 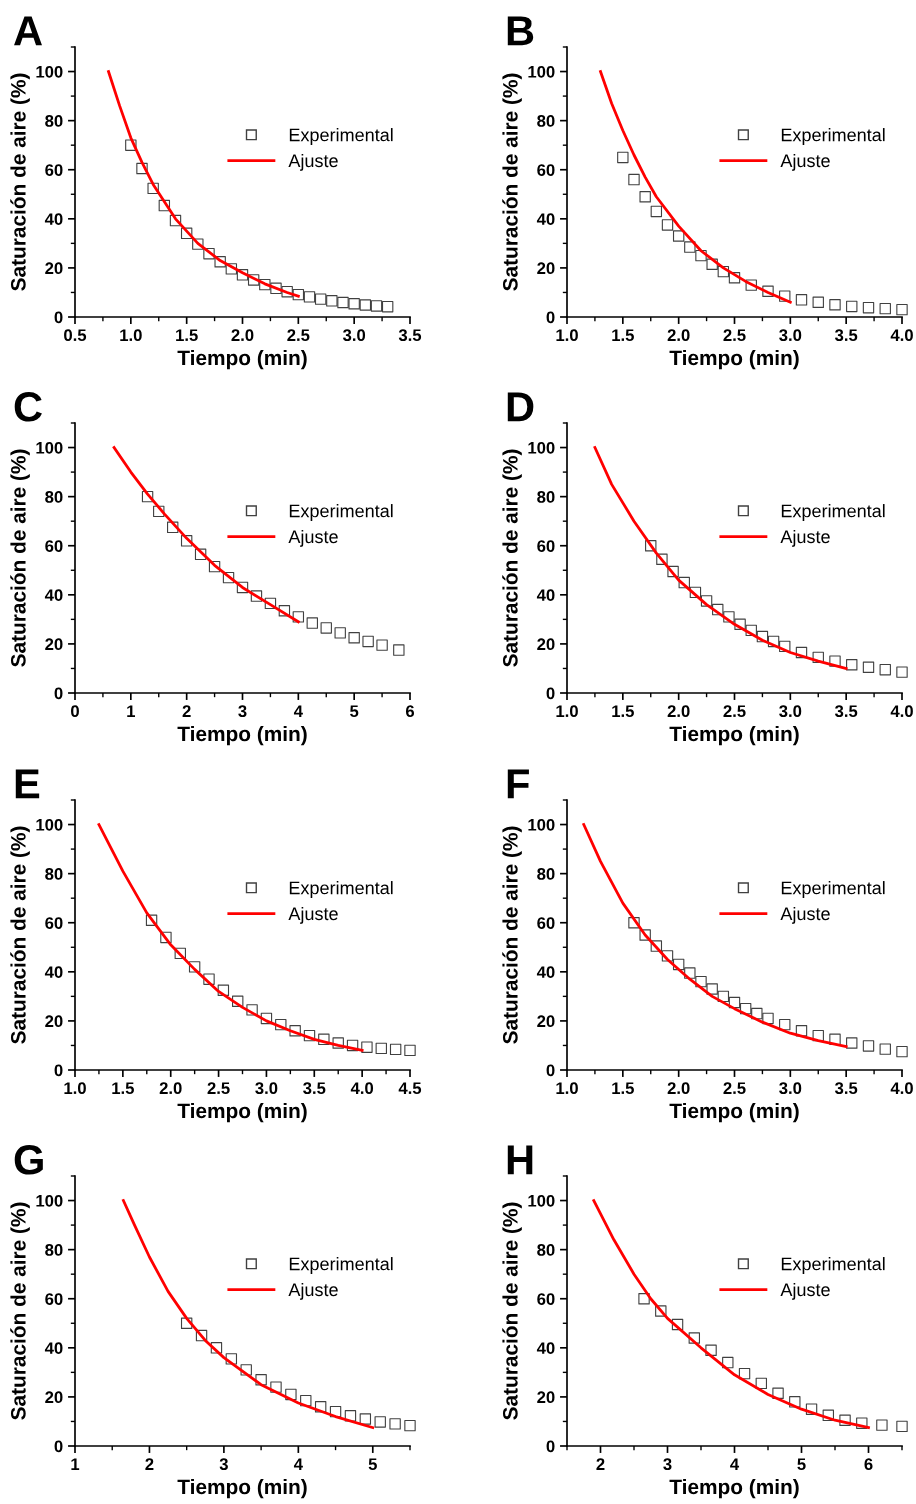 What do you see at coordinates (28, 407) in the screenshot?
I see `chart-title: C` at bounding box center [28, 407].